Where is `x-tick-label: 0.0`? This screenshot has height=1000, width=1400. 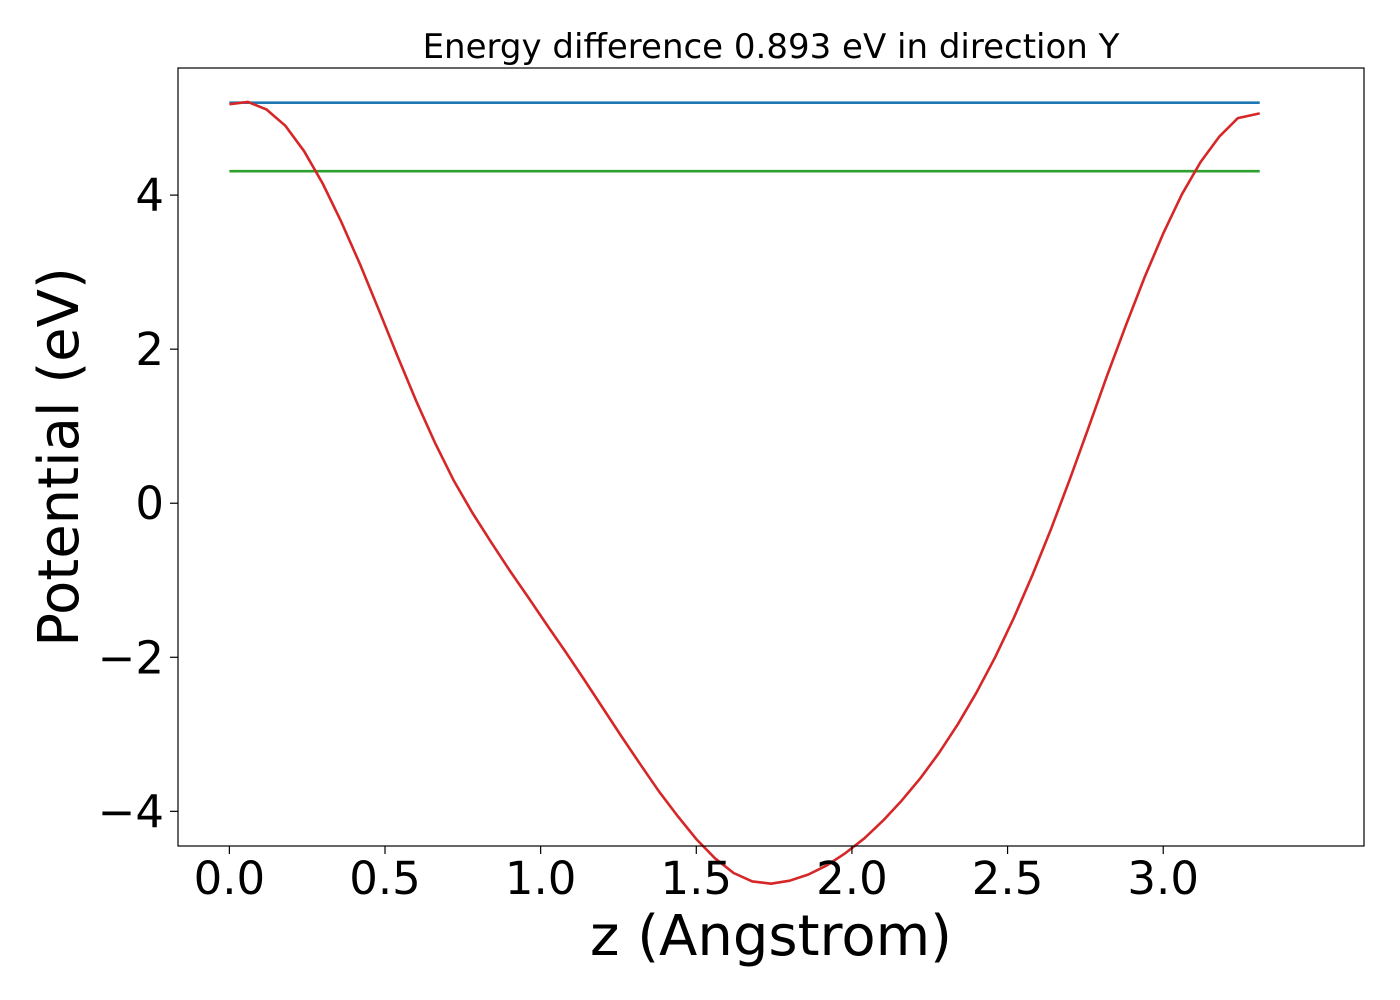 x-tick-label: 0.0 is located at coordinates (230, 878).